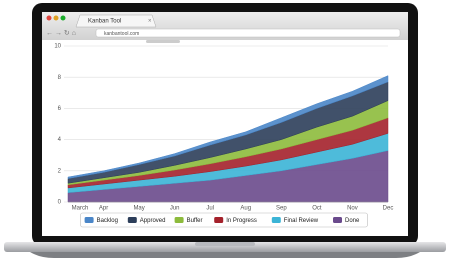  I want to click on minimize-button, so click(56, 18).